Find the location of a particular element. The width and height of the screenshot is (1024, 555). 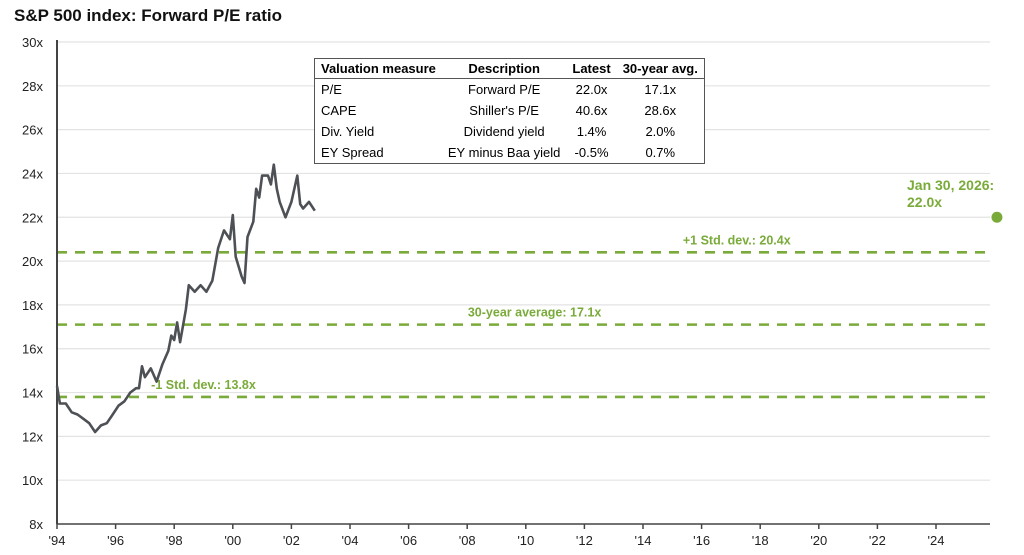

latest-annotation-label: 22.0x is located at coordinates (924, 202).